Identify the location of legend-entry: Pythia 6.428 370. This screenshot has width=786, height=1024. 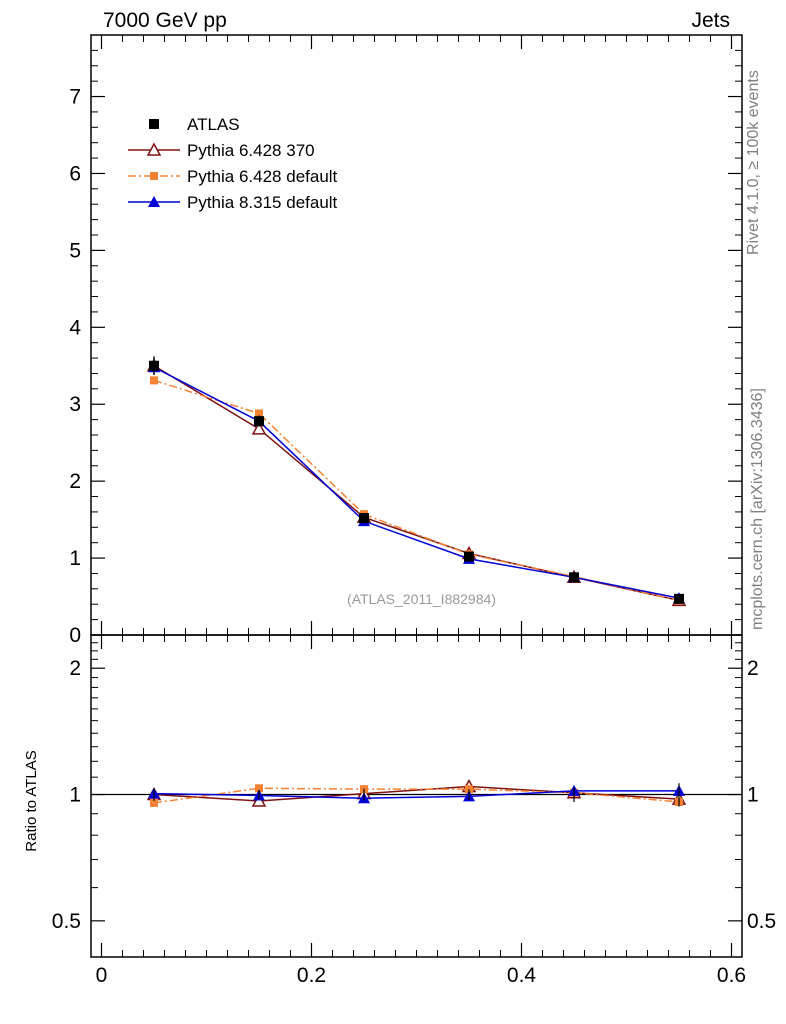
(221, 150).